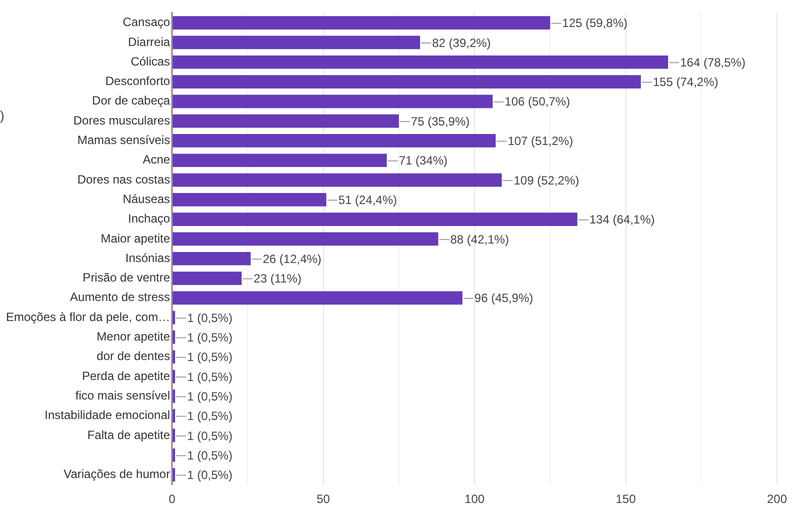 This screenshot has width=795, height=515. What do you see at coordinates (440, 121) in the screenshot?
I see `data-label: 75 (35,9%)` at bounding box center [440, 121].